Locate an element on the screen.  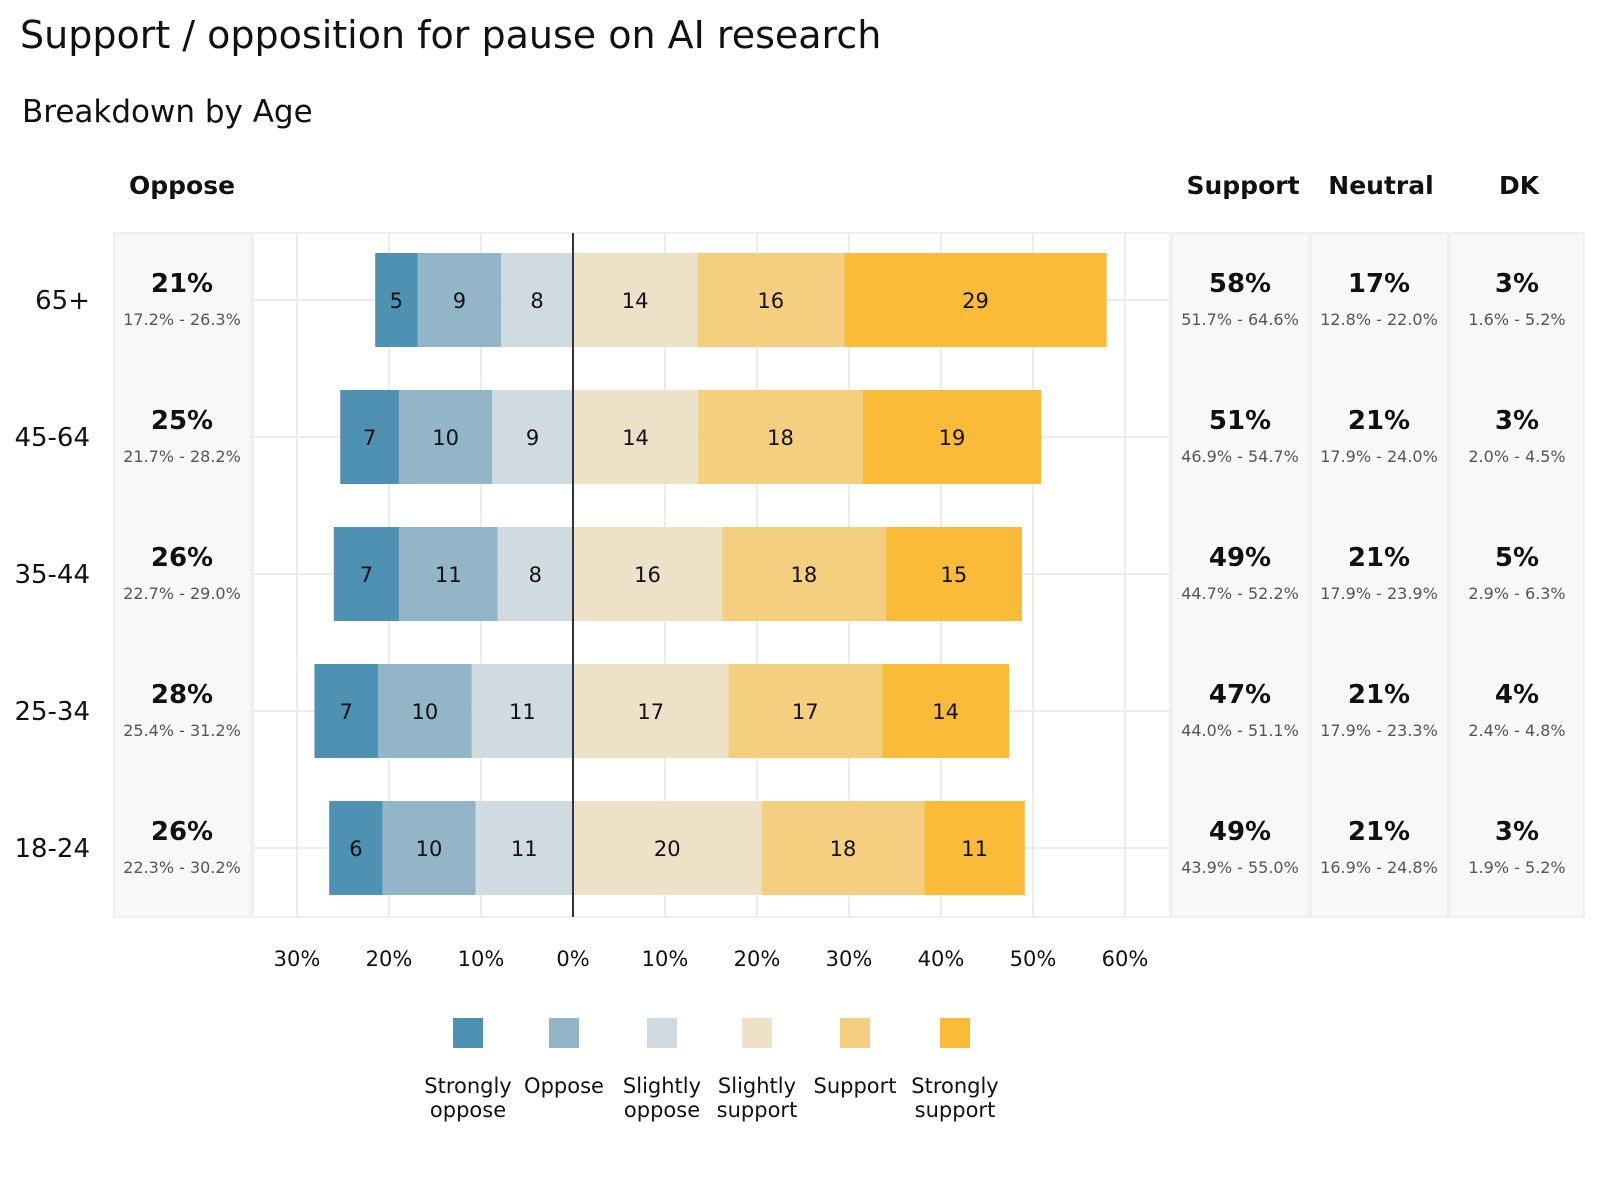
oppose-panel is located at coordinates (182, 575).